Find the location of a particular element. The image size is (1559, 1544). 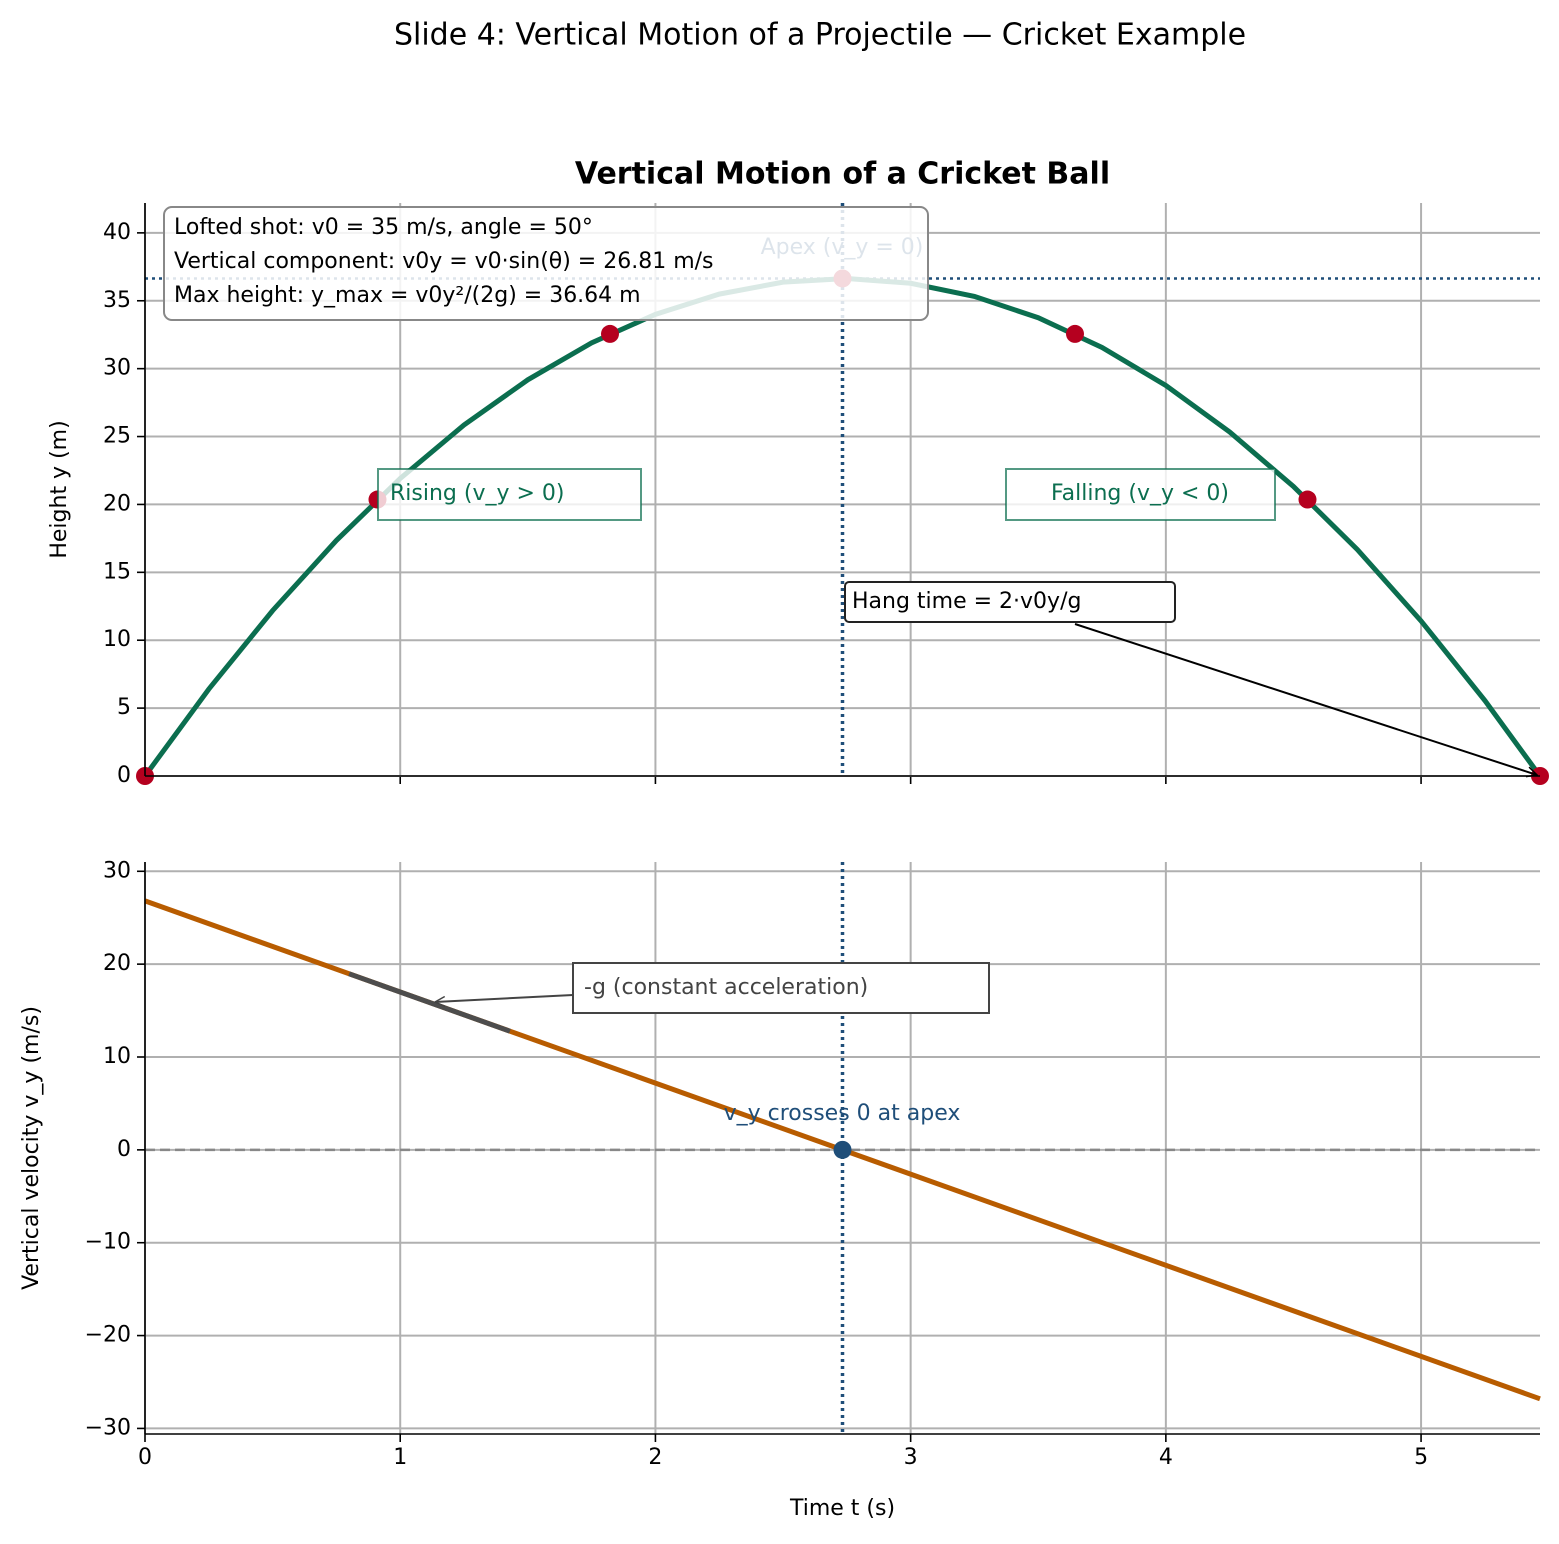

info-box is located at coordinates (546, 263).